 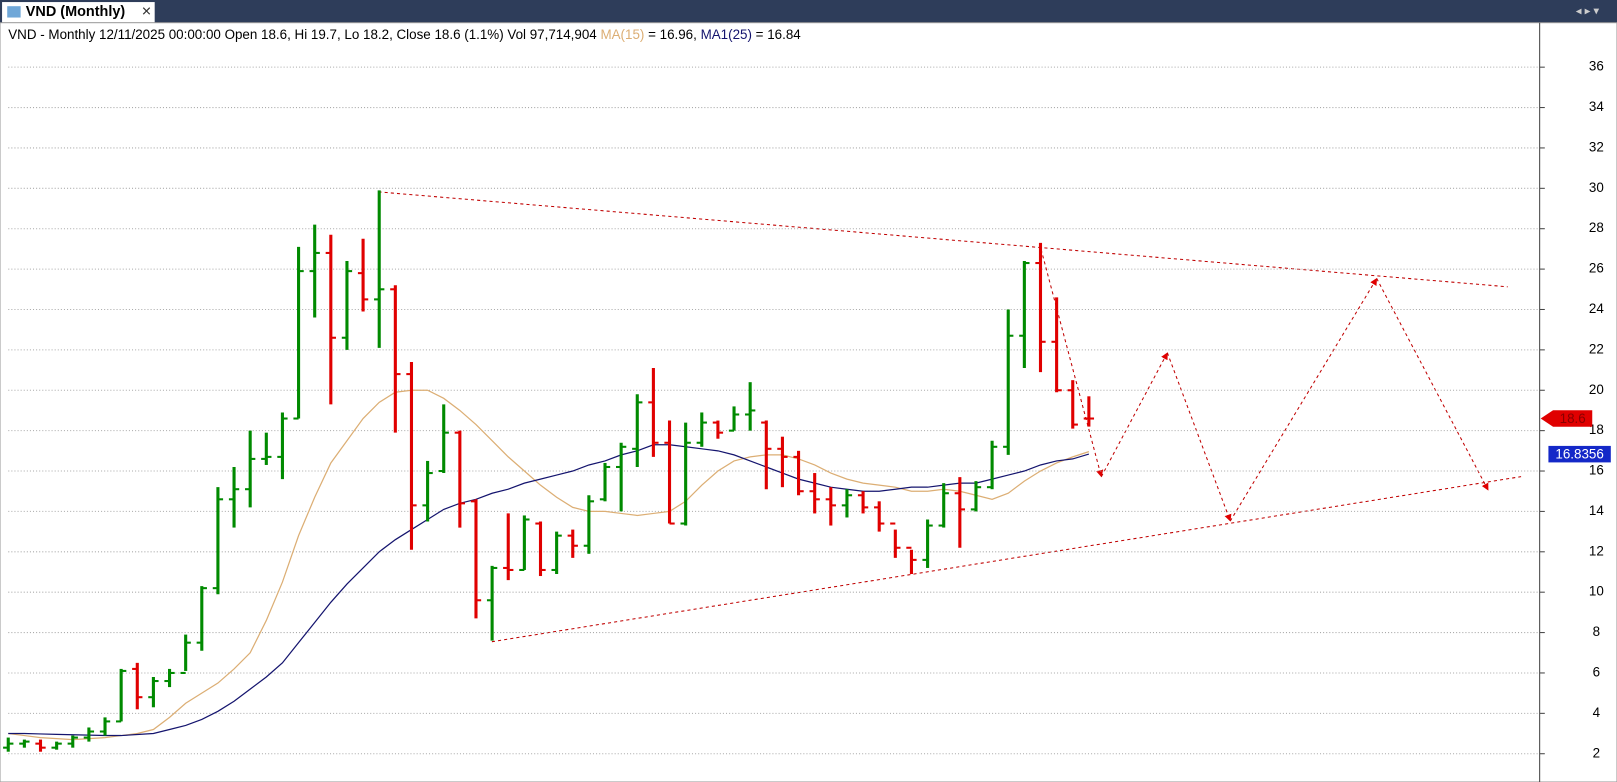 What do you see at coordinates (622, 34) in the screenshot?
I see `ma15-name: MA(15)` at bounding box center [622, 34].